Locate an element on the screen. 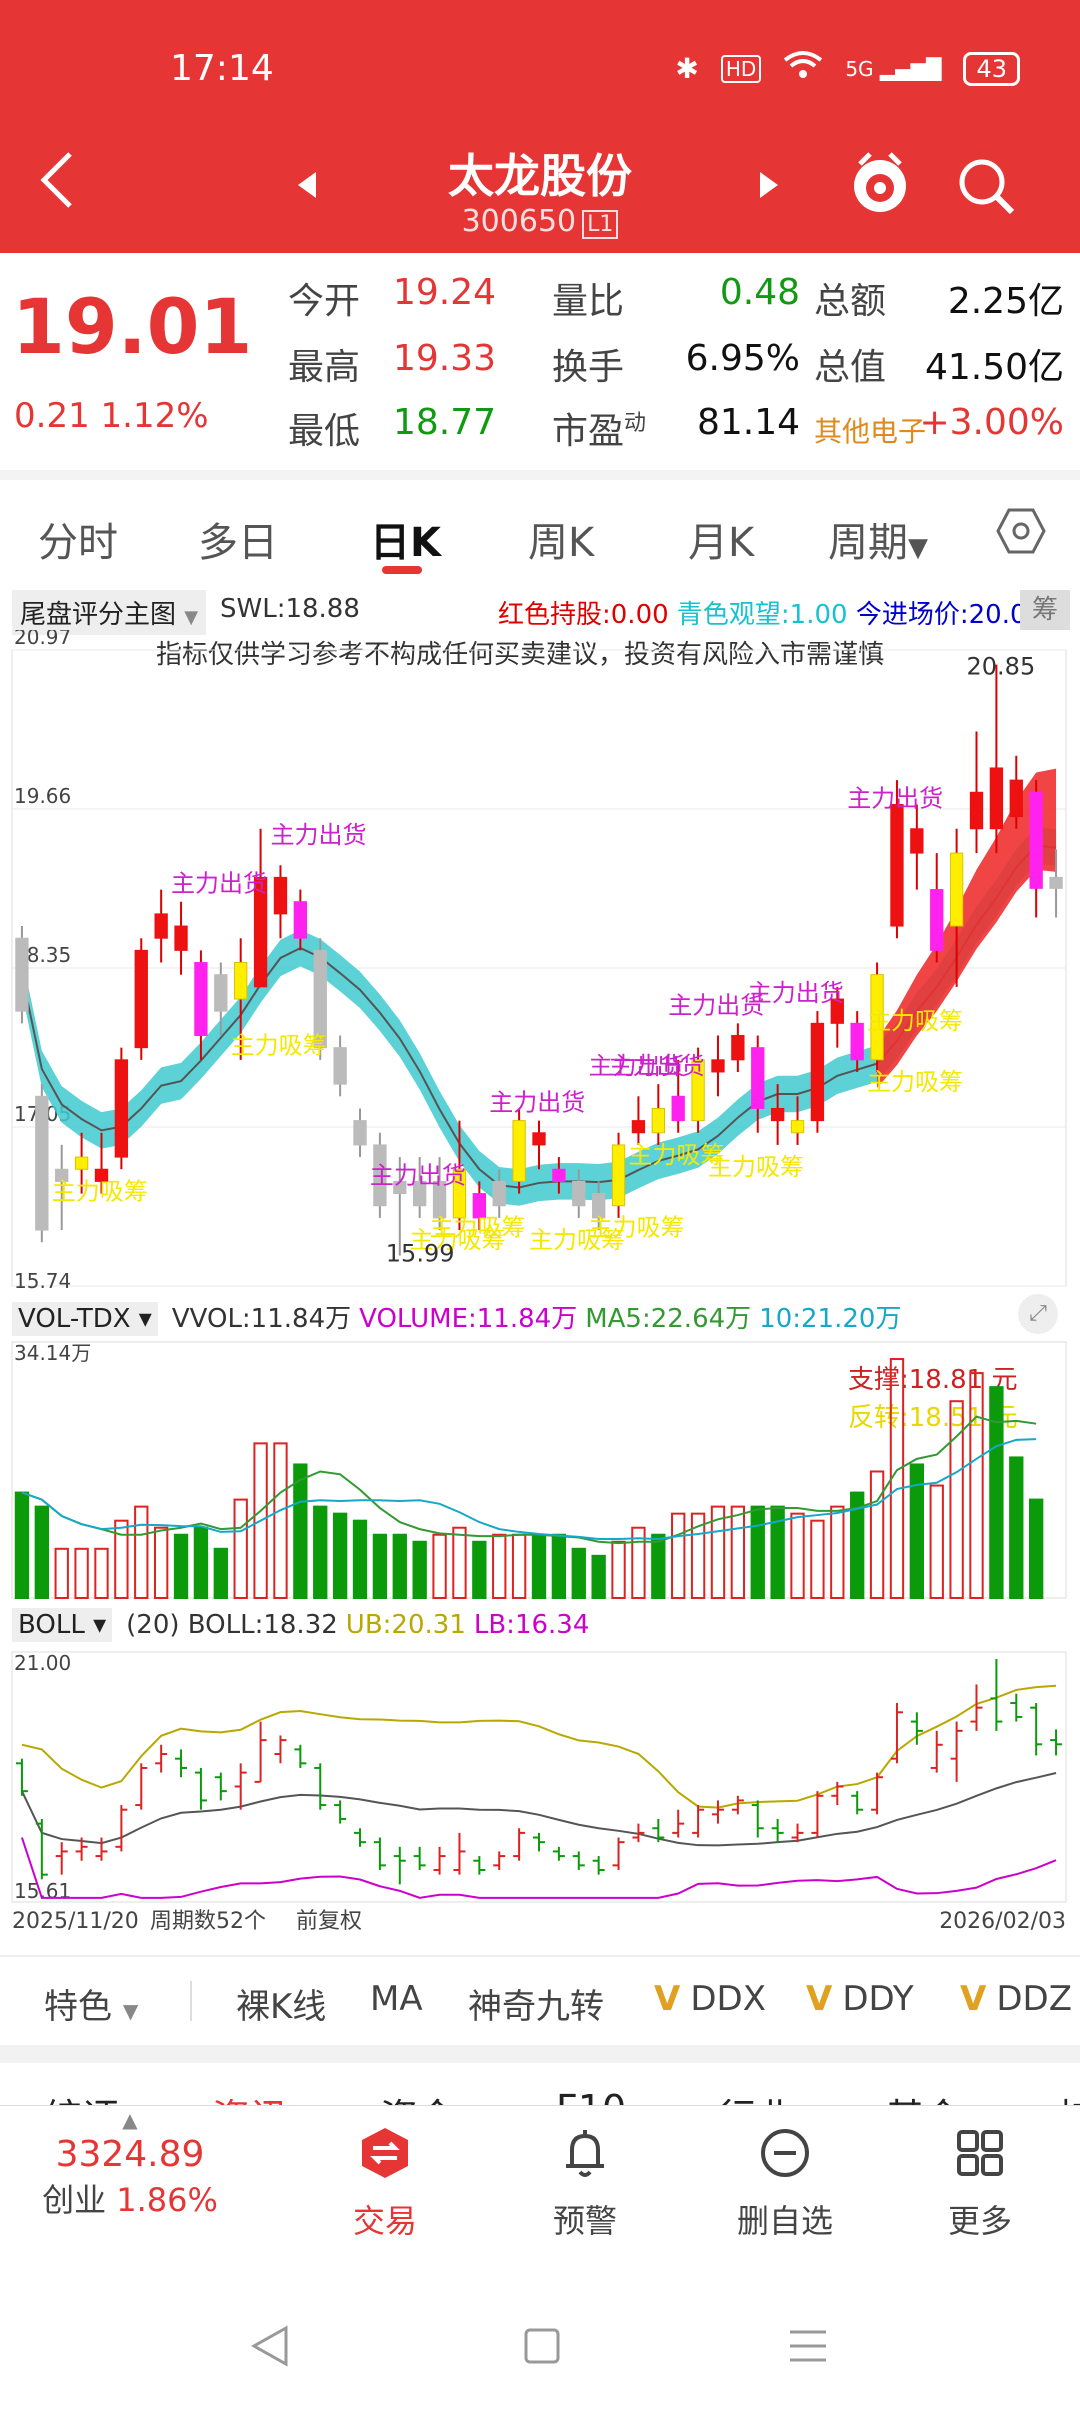 This screenshot has height=2412, width=1080. toolbar-ma: MA is located at coordinates (396, 1999).